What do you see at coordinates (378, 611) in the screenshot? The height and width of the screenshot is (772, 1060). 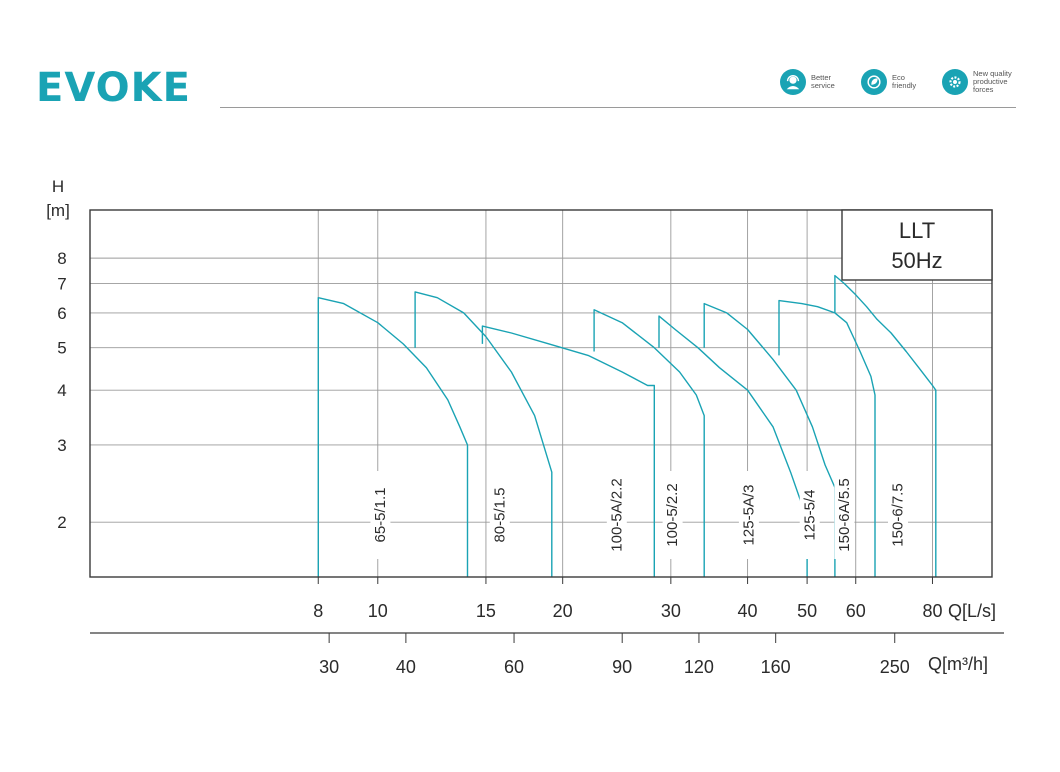 I see `x-tick-label: 10` at bounding box center [378, 611].